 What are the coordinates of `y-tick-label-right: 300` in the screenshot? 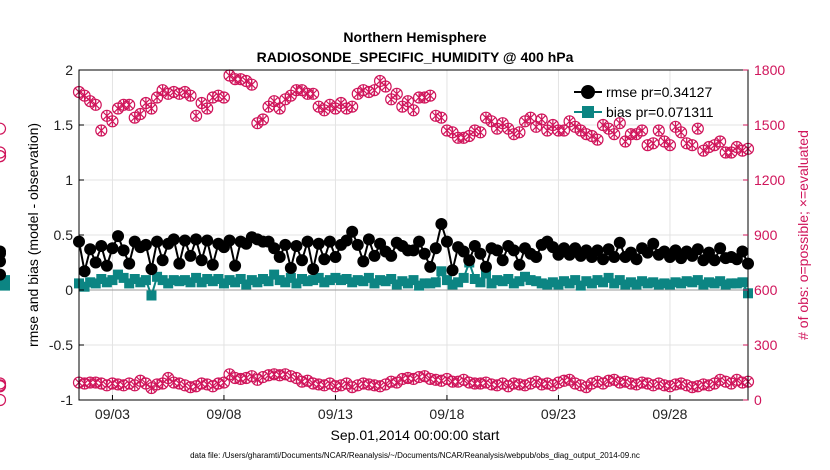 It's located at (766, 345).